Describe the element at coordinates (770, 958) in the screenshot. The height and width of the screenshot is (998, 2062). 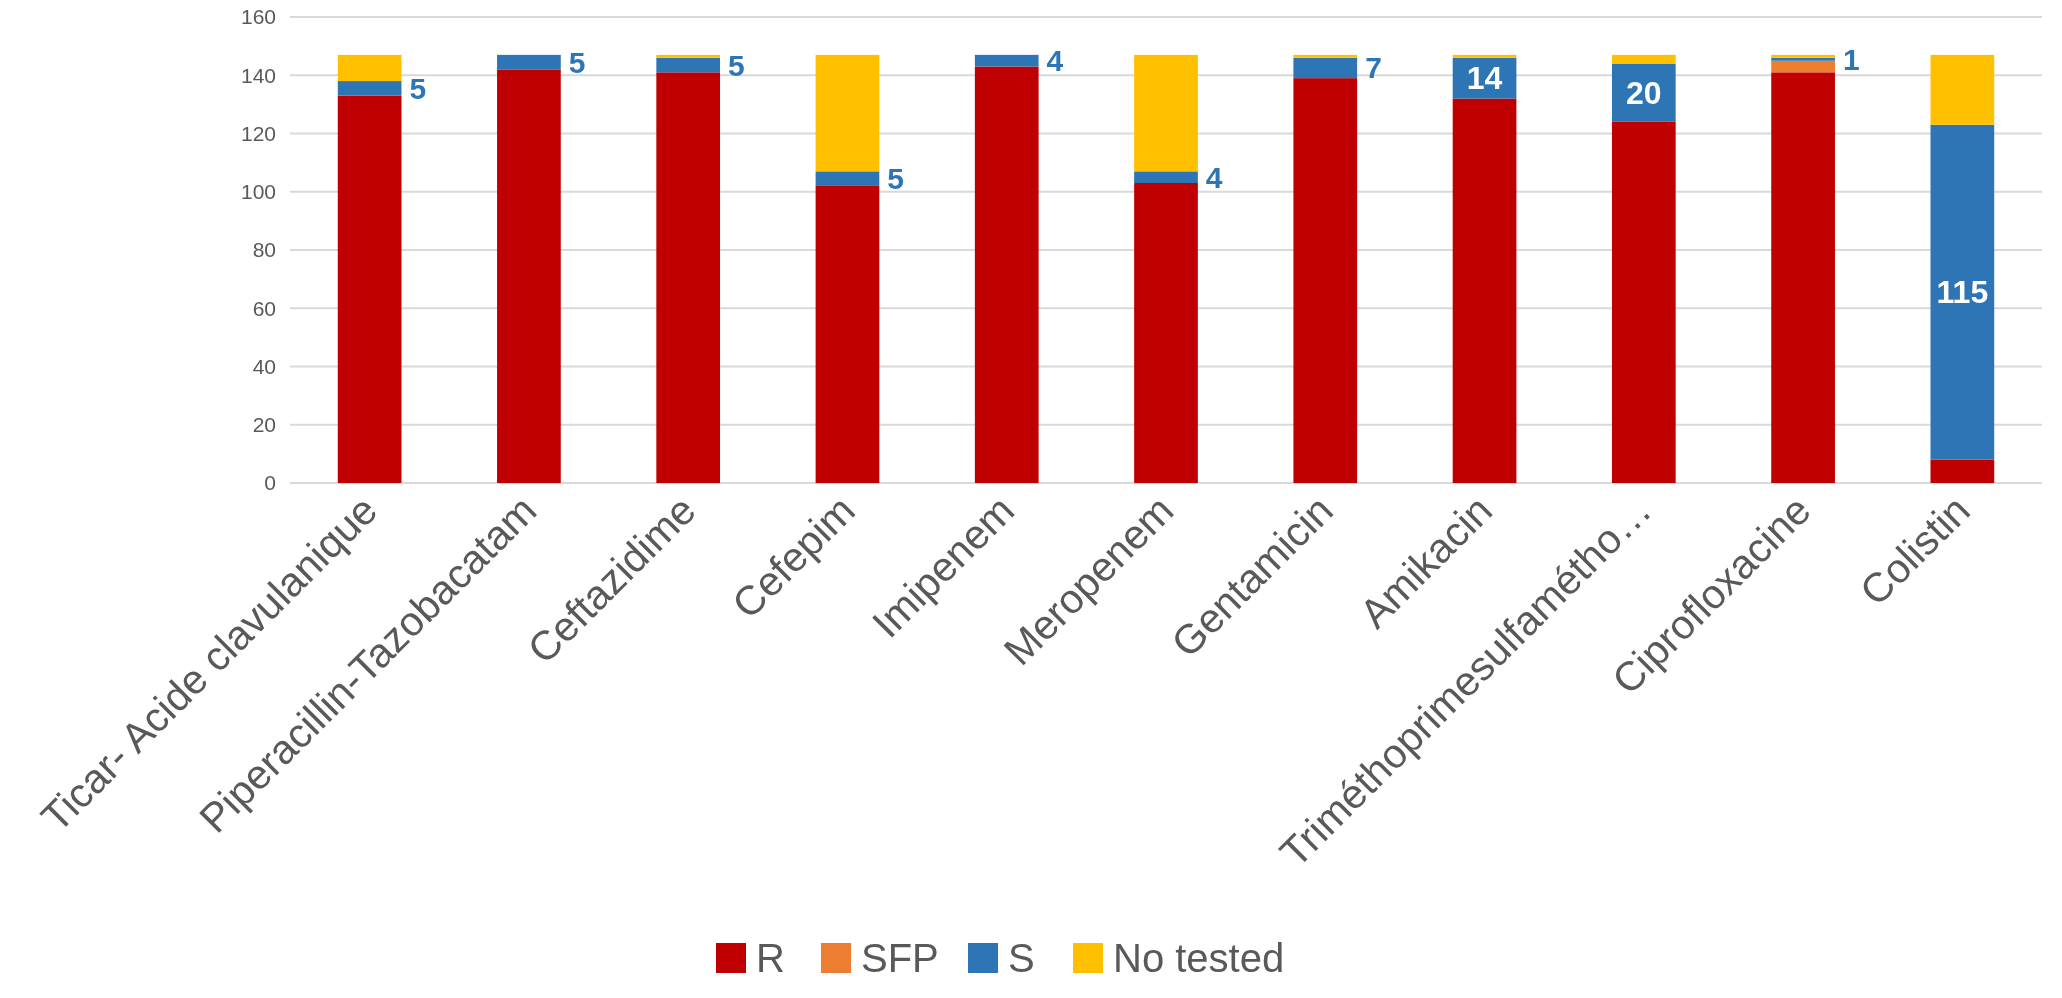
I see `legend-label: R` at that location.